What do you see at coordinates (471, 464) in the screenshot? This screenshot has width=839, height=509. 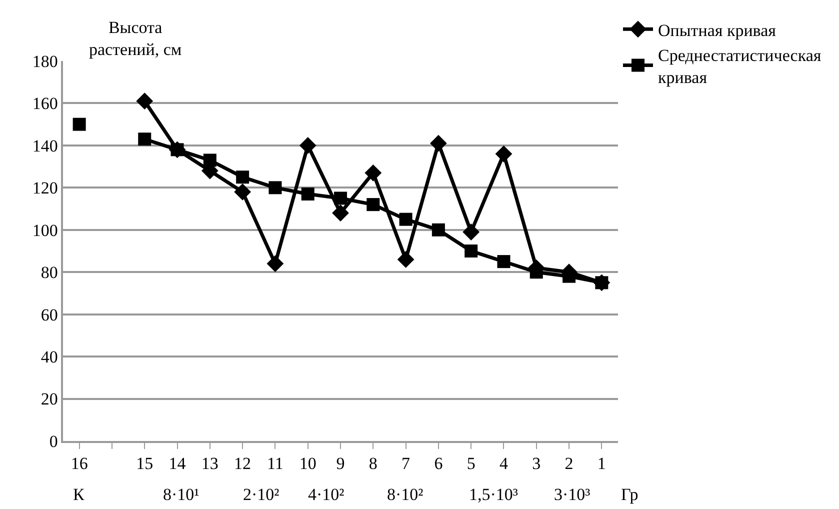 I see `x-tick-label: 5` at bounding box center [471, 464].